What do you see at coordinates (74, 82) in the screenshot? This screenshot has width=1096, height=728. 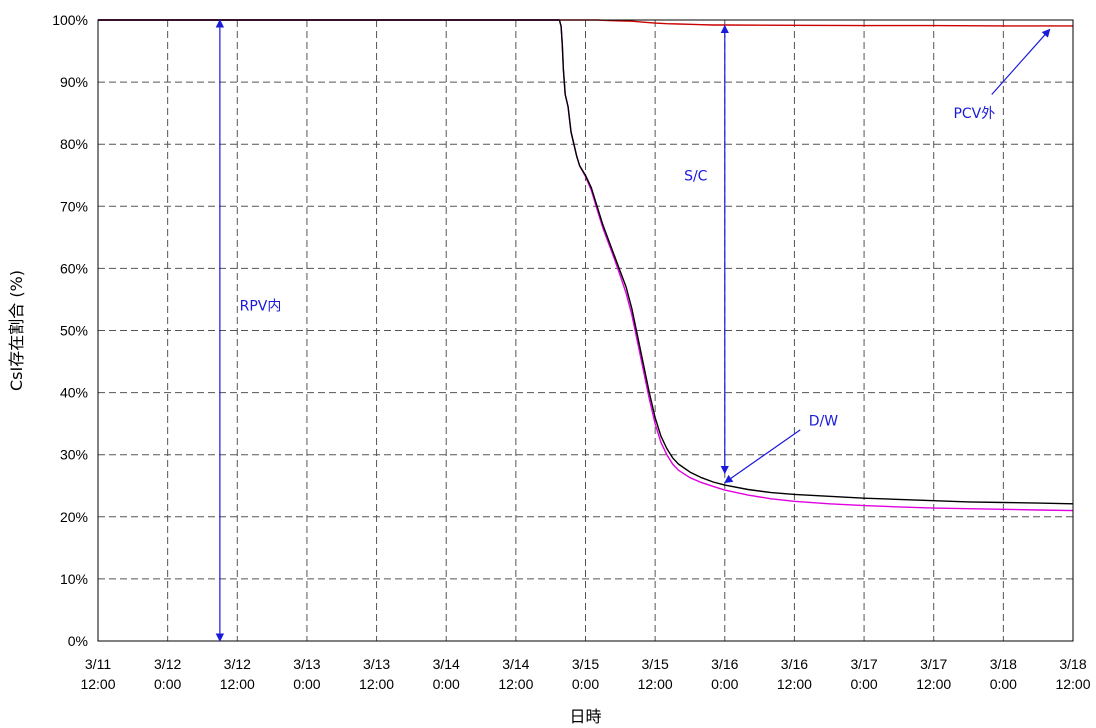 I see `y-tick-label: 90%` at bounding box center [74, 82].